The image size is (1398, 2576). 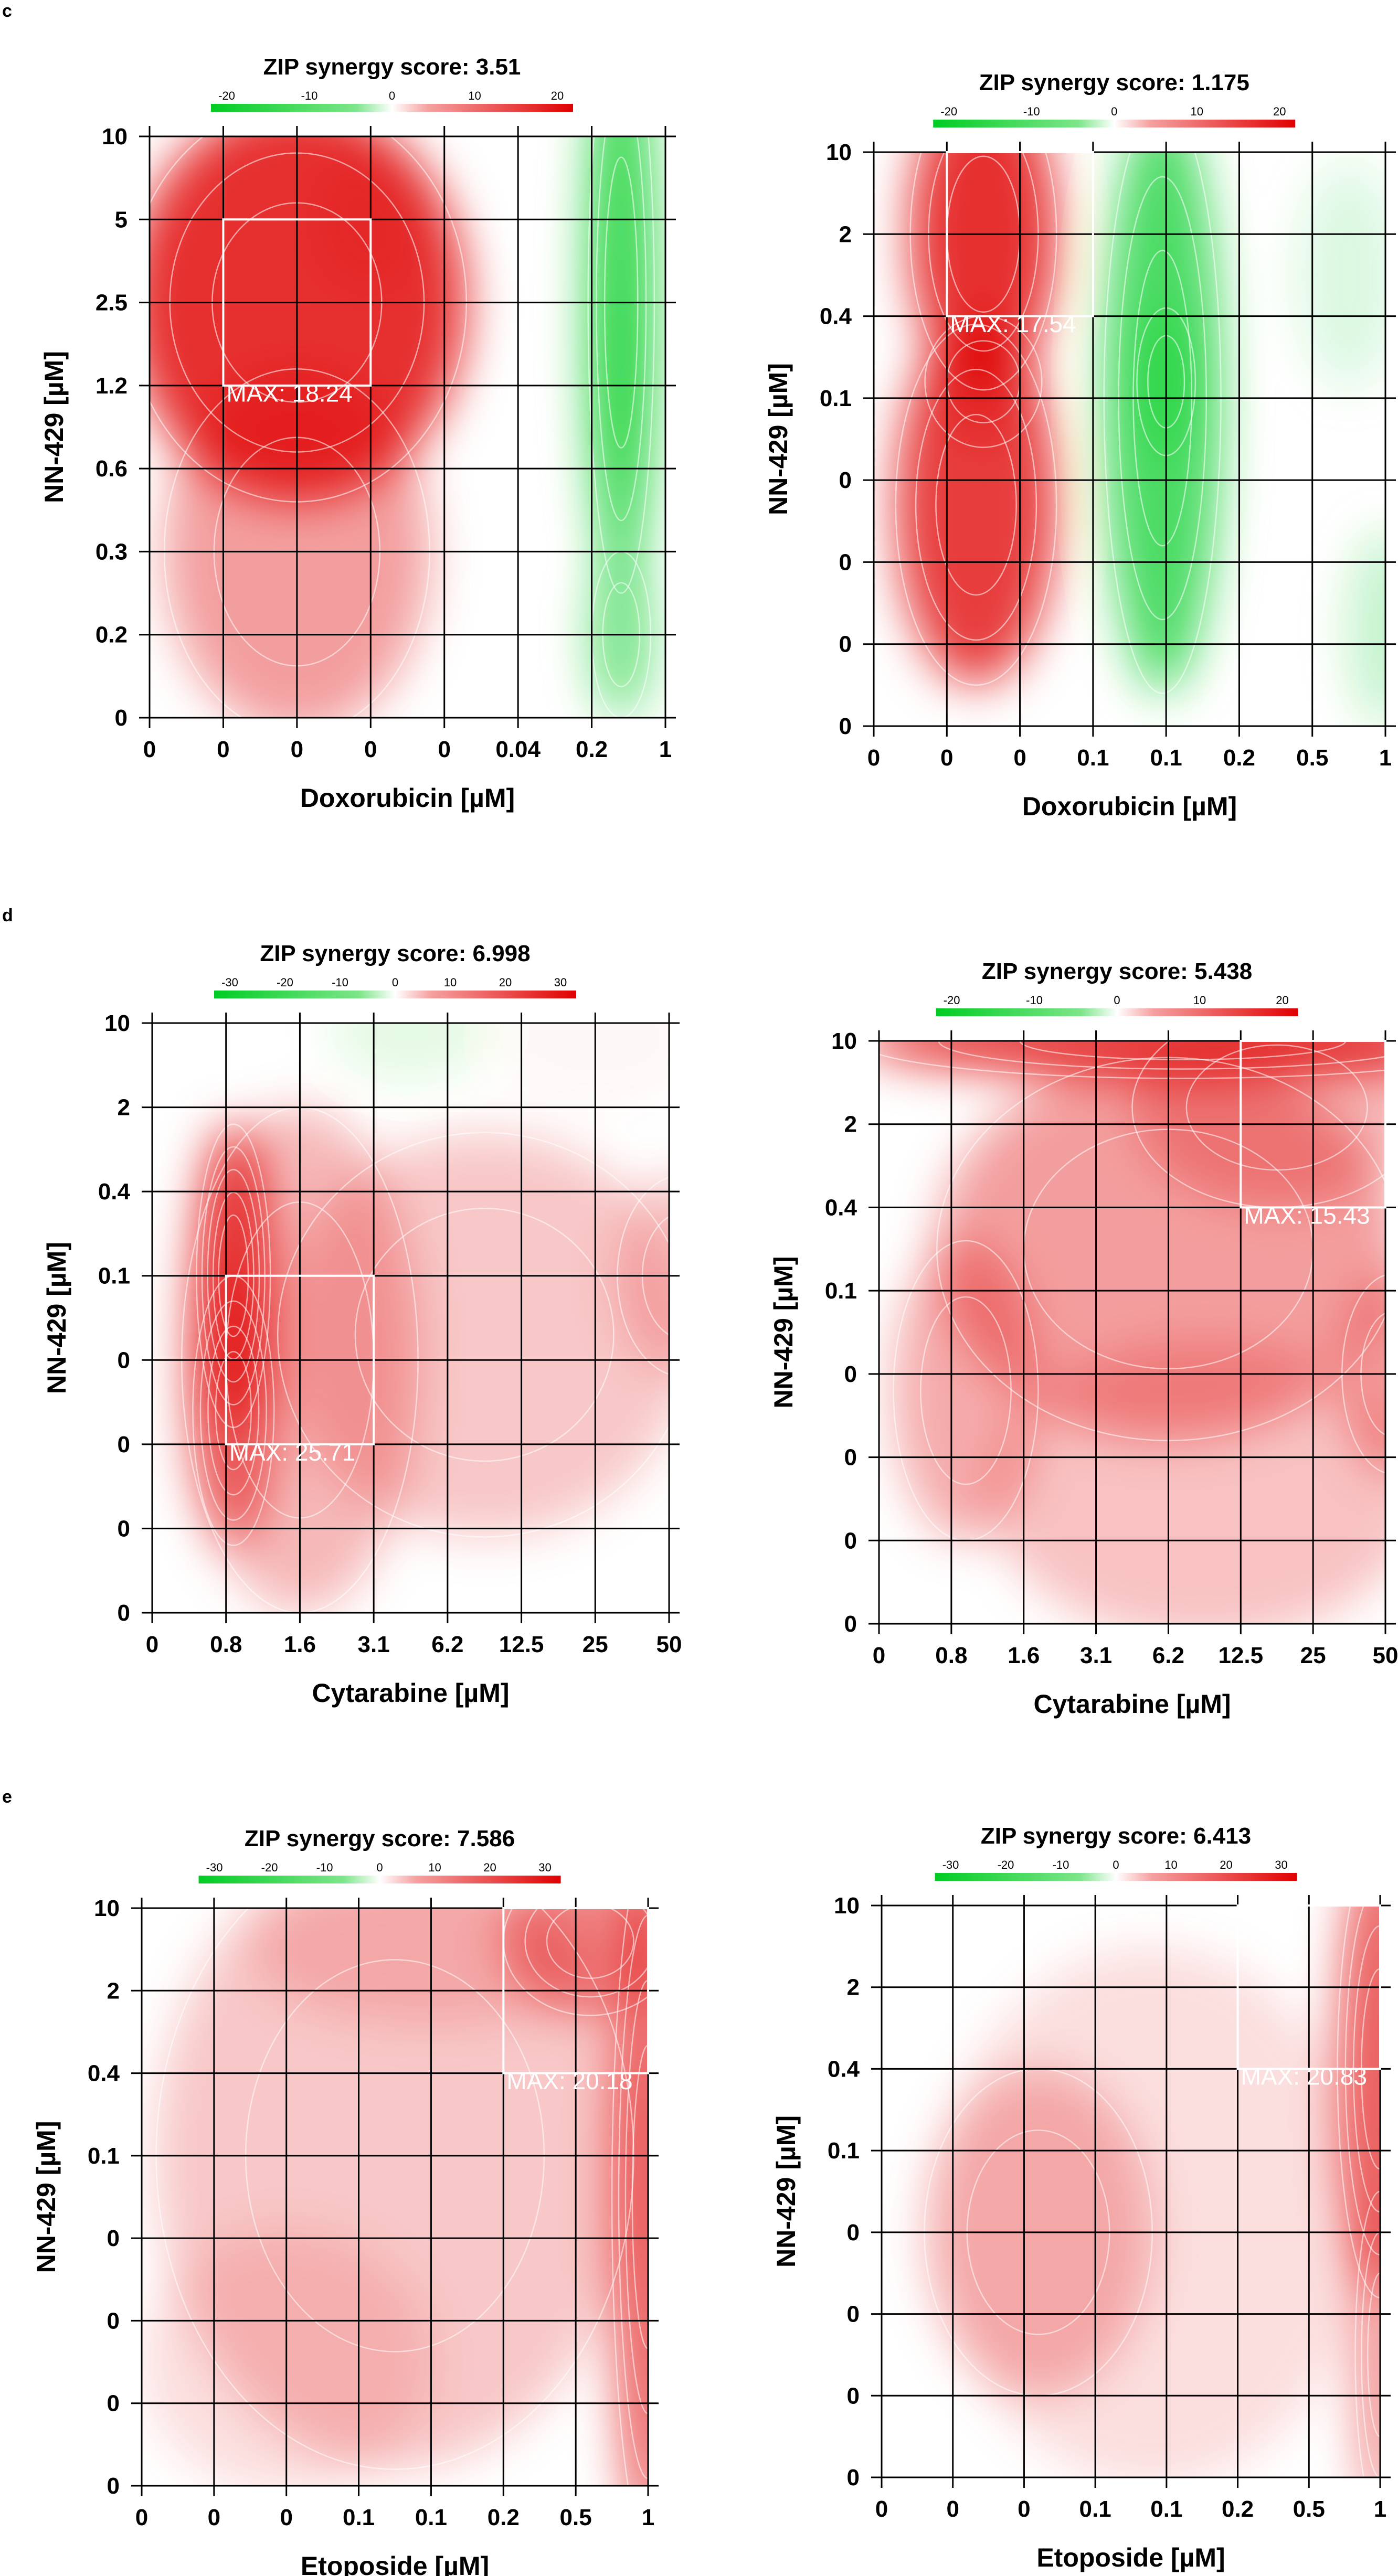 I want to click on x-tick-label: 3.1, so click(x=374, y=1644).